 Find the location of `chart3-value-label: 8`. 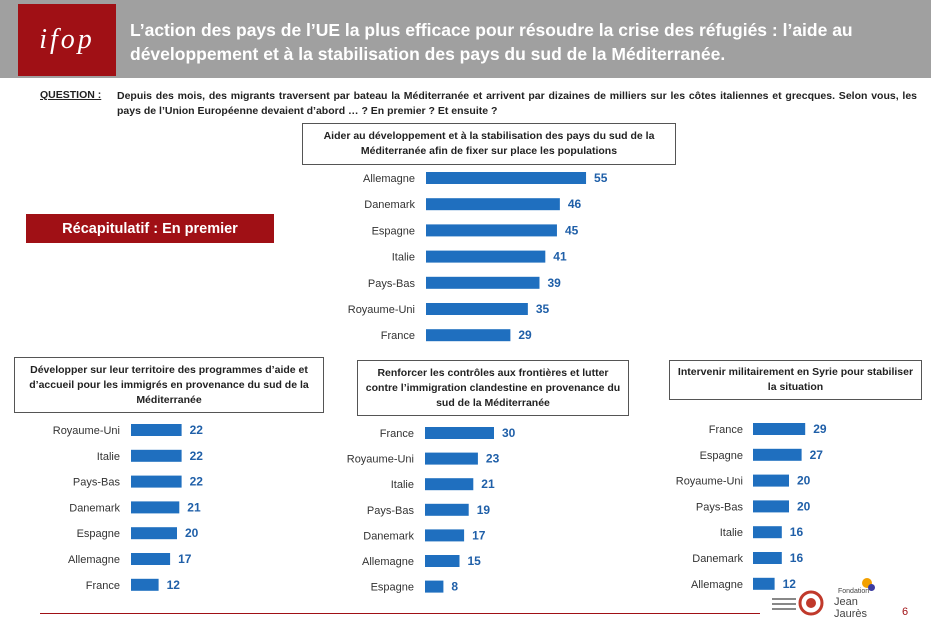

chart3-value-label: 8 is located at coordinates (454, 587).